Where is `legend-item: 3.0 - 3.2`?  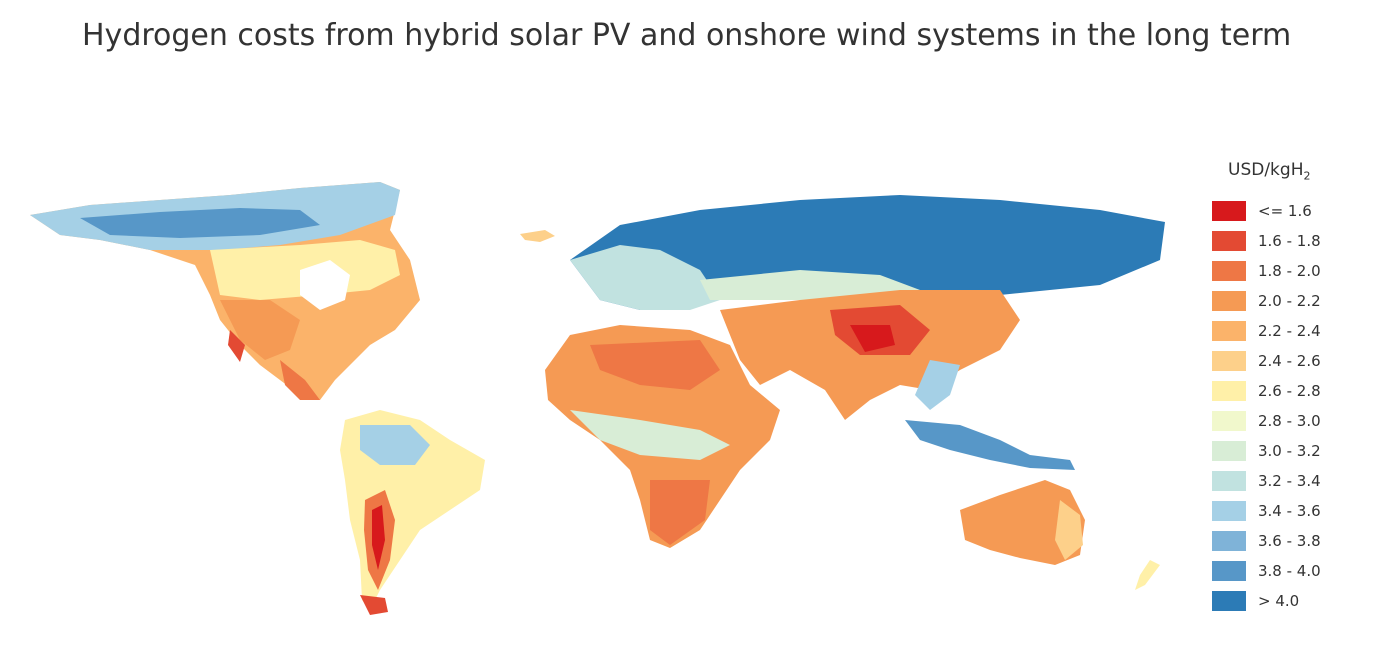 legend-item: 3.0 - 3.2 is located at coordinates (1297, 451).